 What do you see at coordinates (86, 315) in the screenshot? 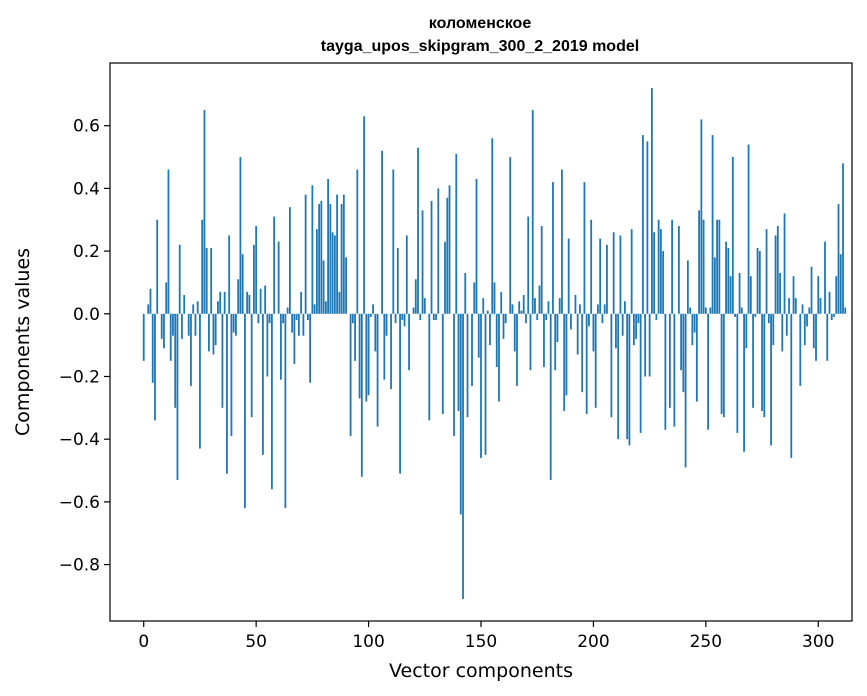
I see `y-tick-label: 0.0` at bounding box center [86, 315].